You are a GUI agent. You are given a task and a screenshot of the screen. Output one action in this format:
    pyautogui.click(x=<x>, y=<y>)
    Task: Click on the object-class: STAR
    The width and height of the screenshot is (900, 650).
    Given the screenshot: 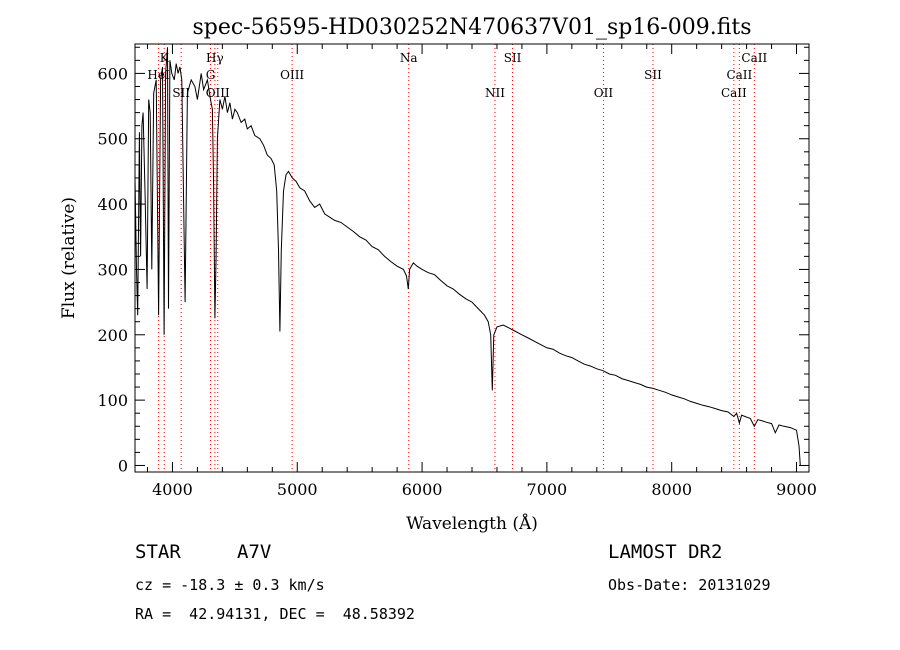 What is the action you would take?
    pyautogui.click(x=158, y=552)
    